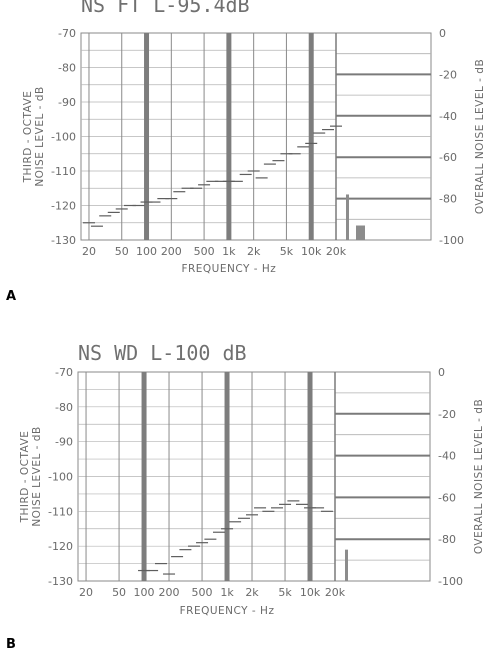 This screenshot has width=492, height=665. I want to click on panel-a-x-axis-label: FREQUENCY - Hz, so click(228, 269).